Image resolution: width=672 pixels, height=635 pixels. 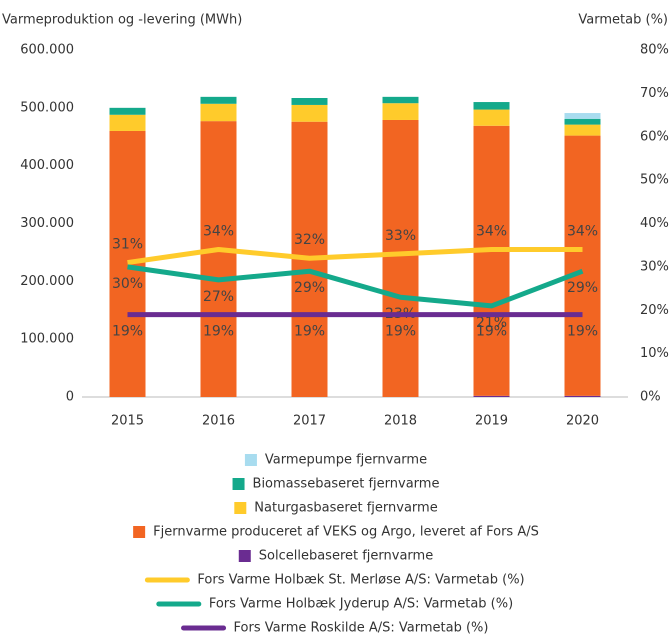 I want to click on data-label: 32%, so click(x=309, y=240).